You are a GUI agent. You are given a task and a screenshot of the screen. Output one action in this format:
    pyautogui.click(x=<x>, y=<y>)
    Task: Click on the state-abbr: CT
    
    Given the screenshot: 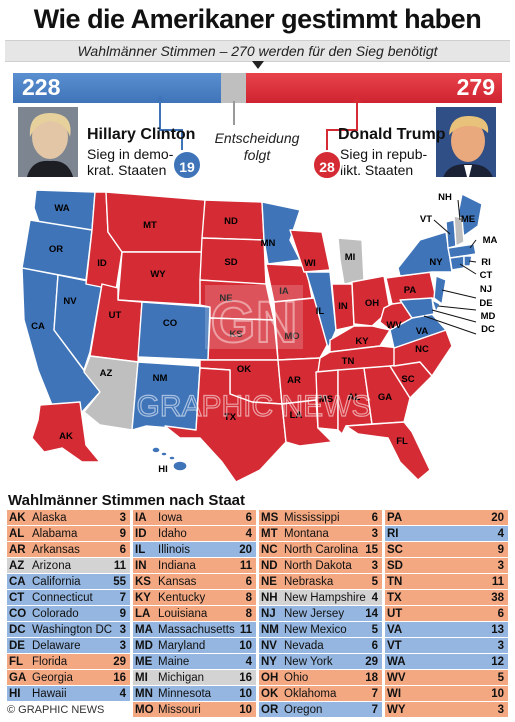 What is the action you would take?
    pyautogui.click(x=17, y=598)
    